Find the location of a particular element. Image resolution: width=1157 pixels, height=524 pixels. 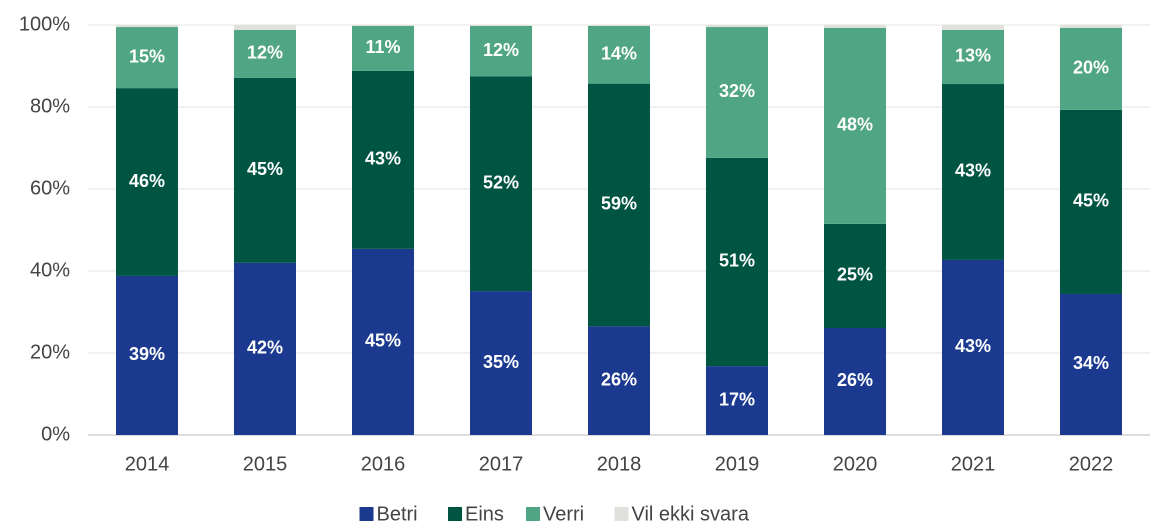

y-tick-label: 60% is located at coordinates (50, 188).